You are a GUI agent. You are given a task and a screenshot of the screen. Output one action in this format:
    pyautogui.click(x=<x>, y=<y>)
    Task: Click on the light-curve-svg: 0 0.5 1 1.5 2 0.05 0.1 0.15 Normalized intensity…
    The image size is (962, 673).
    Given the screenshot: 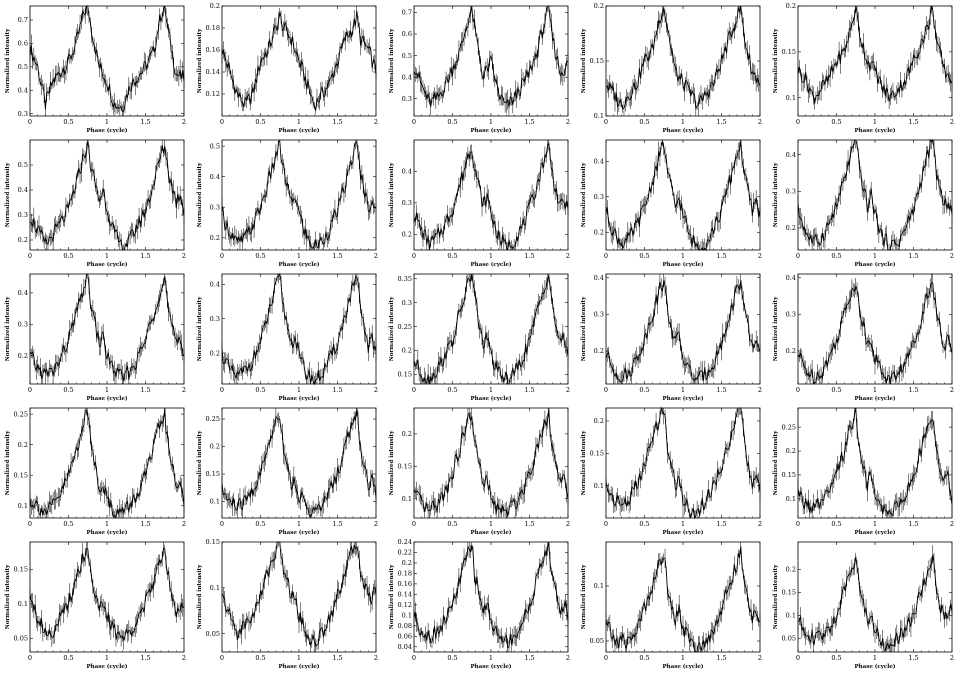 What is the action you would take?
    pyautogui.click(x=287, y=604)
    